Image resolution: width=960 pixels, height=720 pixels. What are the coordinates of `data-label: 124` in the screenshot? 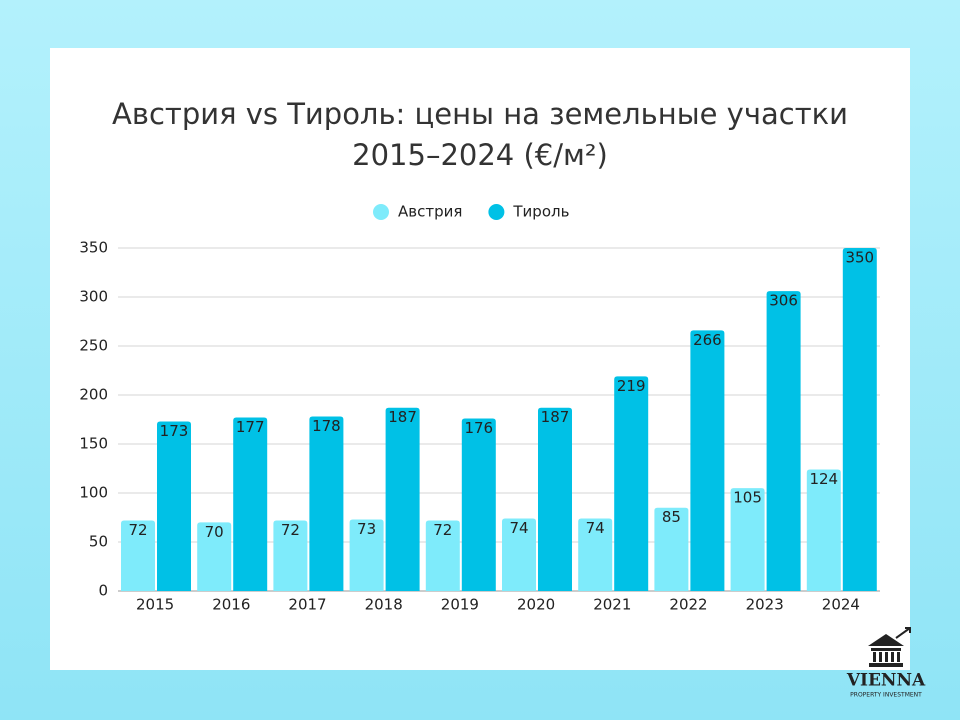 It's located at (823, 479).